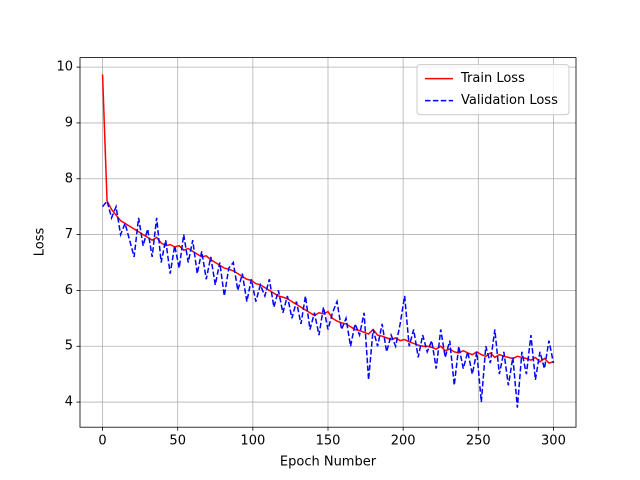 This screenshot has height=480, width=640. I want to click on y-tick-label: 7, so click(69, 234).